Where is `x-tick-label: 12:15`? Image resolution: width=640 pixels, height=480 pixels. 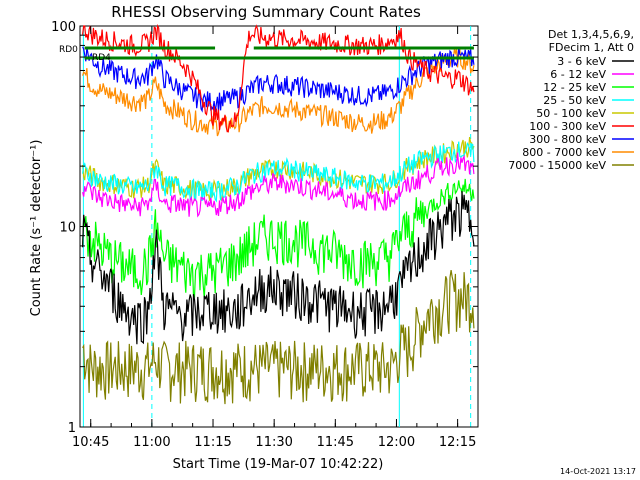
x-tick-label: 12:15 is located at coordinates (457, 442).